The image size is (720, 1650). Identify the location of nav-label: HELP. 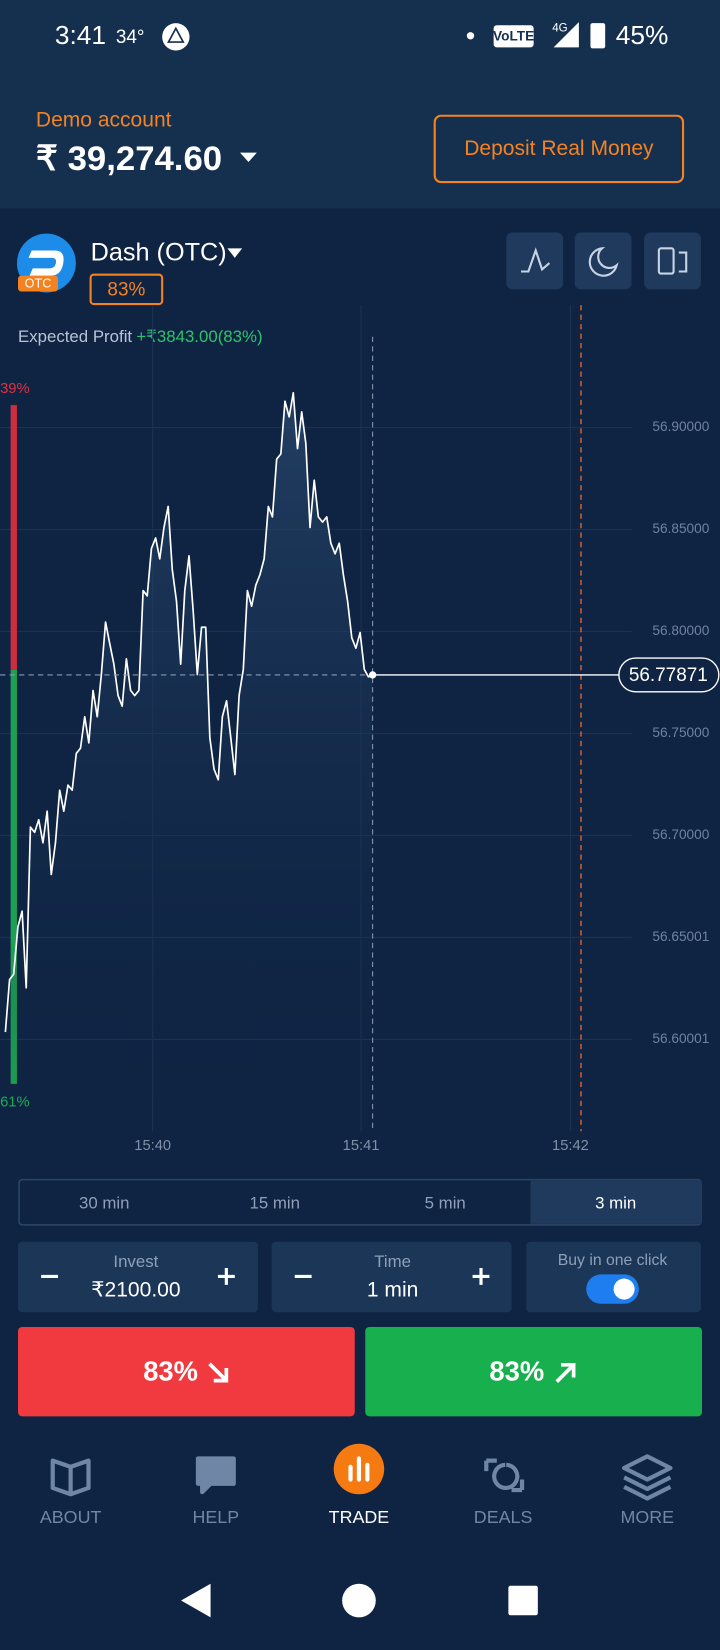
(215, 1517).